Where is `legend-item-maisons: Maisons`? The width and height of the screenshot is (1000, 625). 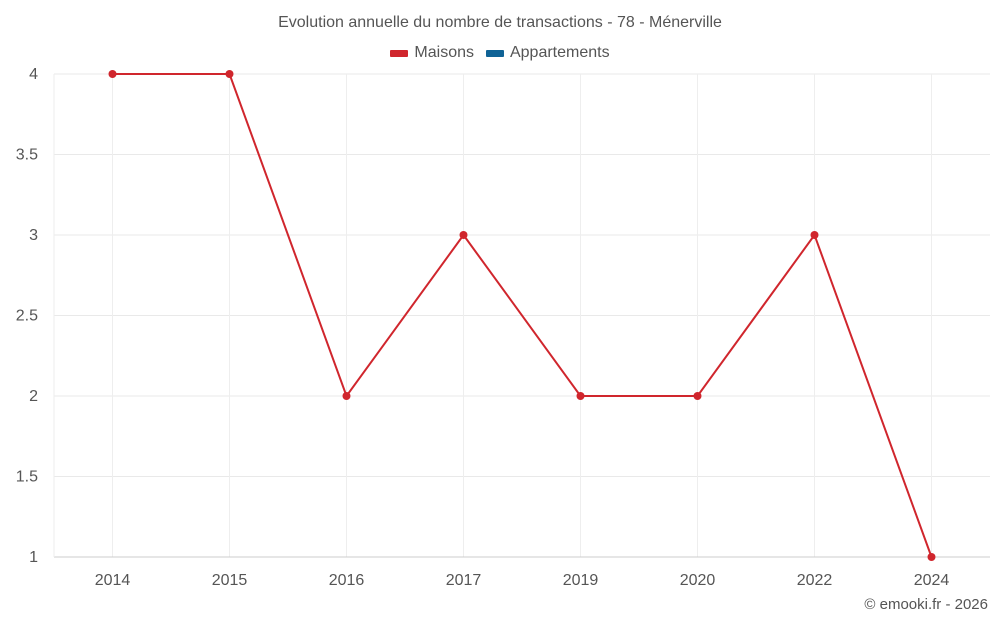
legend-item-maisons: Maisons is located at coordinates (432, 53).